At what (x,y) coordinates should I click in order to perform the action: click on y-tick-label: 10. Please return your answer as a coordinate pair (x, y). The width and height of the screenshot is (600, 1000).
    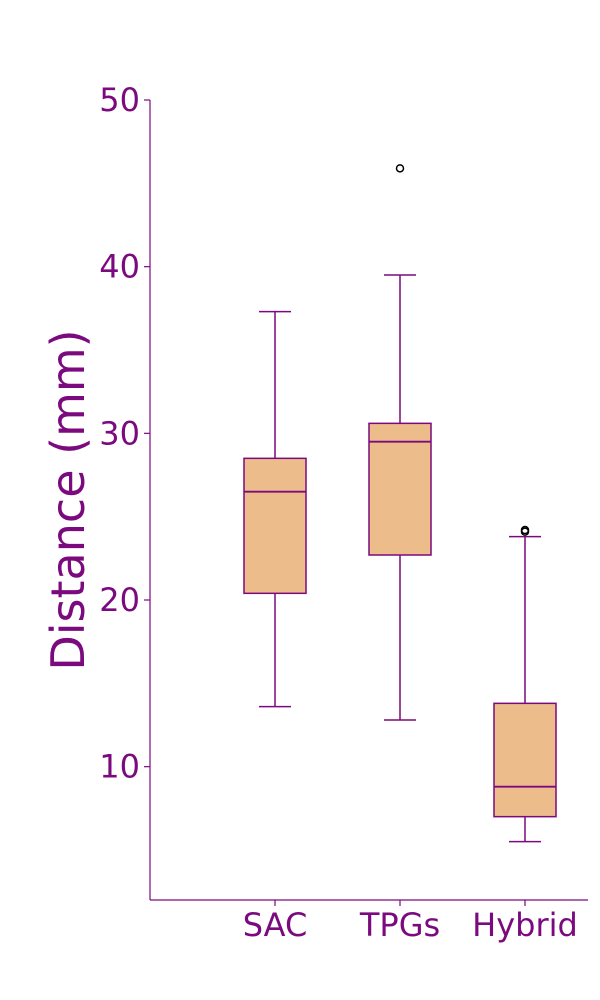
    Looking at the image, I should click on (119, 767).